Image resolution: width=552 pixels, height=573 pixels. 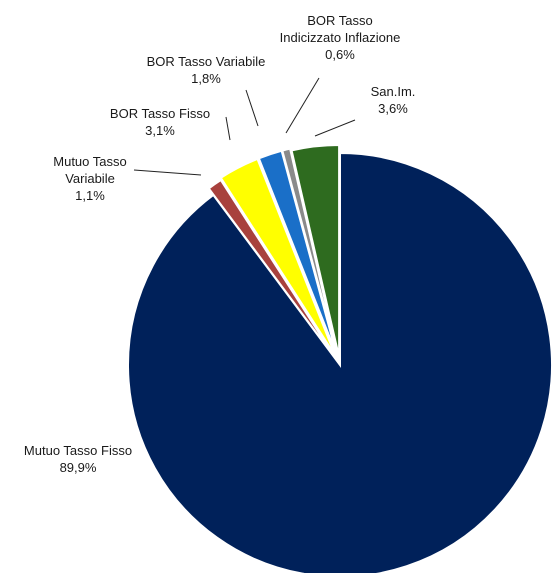 What do you see at coordinates (393, 100) in the screenshot?
I see `slice-label-6: San.Im. 3,6%` at bounding box center [393, 100].